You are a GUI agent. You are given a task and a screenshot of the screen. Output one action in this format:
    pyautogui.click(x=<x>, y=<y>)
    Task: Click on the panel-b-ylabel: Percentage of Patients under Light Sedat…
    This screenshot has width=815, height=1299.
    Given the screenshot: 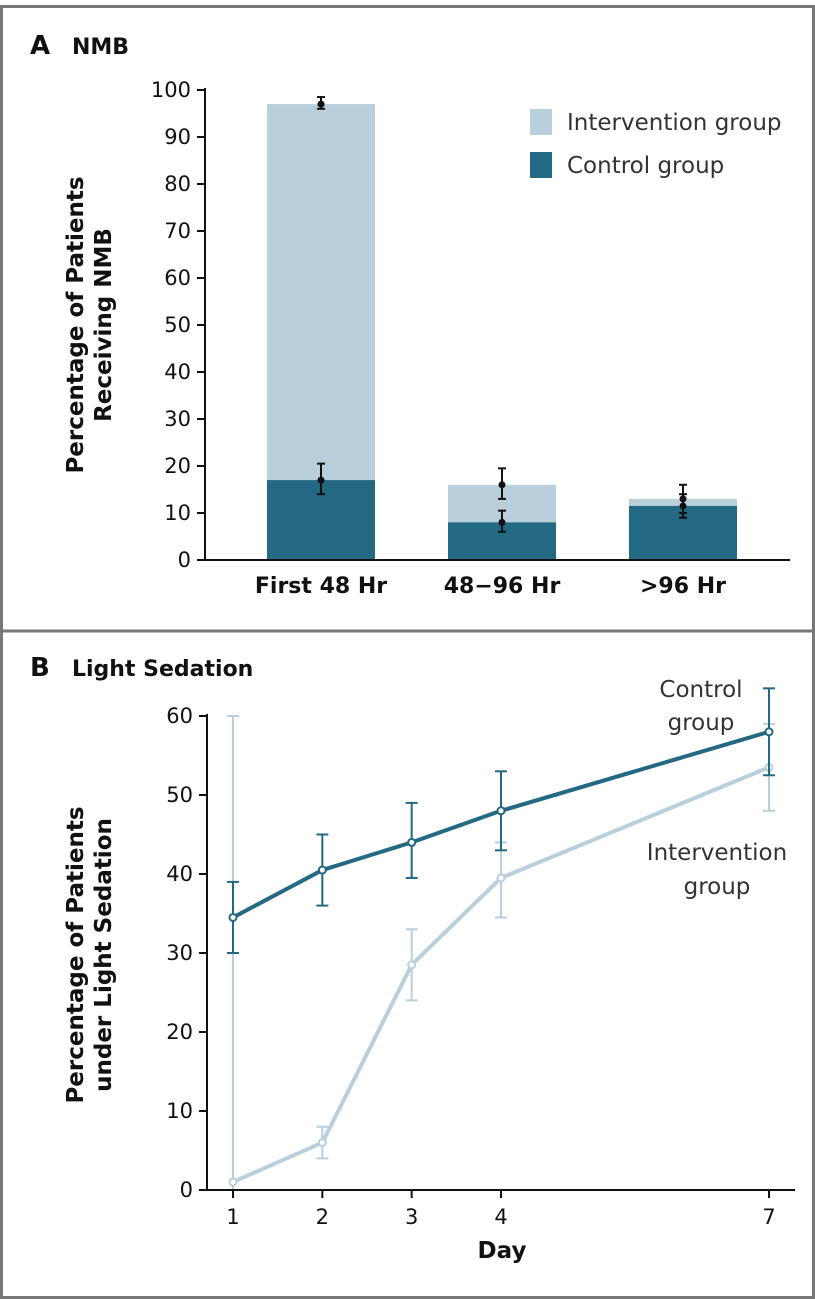 What is the action you would take?
    pyautogui.click(x=90, y=954)
    